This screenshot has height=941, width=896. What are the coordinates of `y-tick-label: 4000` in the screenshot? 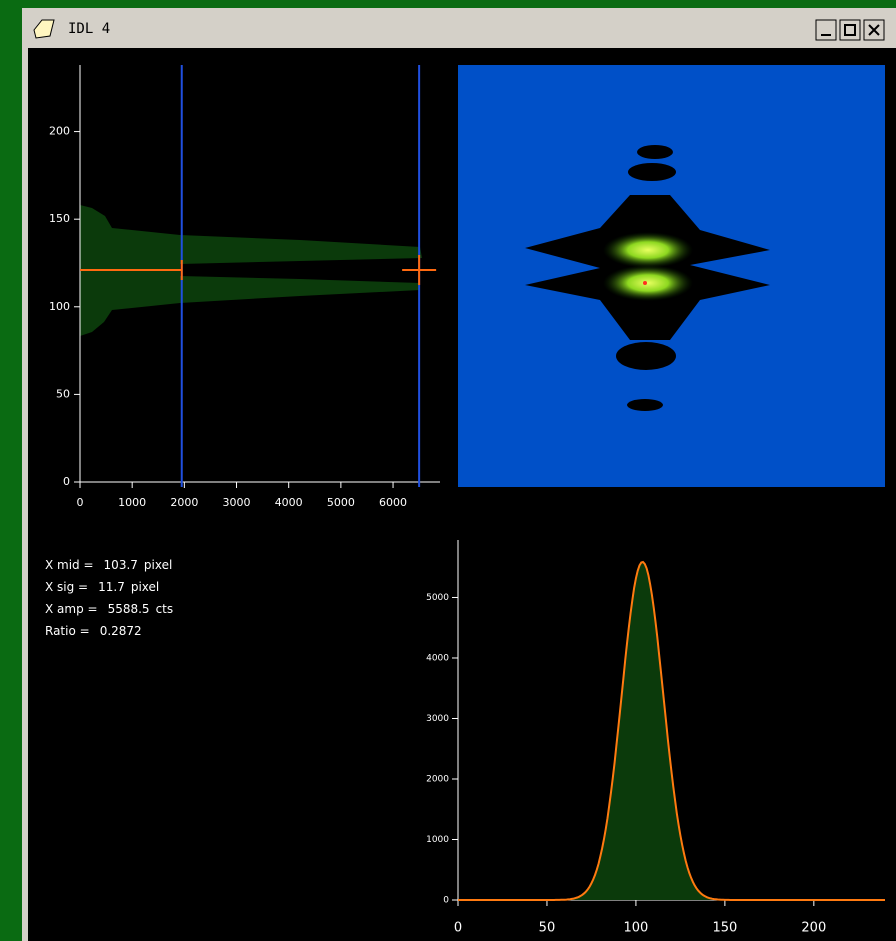 It's located at (437, 658).